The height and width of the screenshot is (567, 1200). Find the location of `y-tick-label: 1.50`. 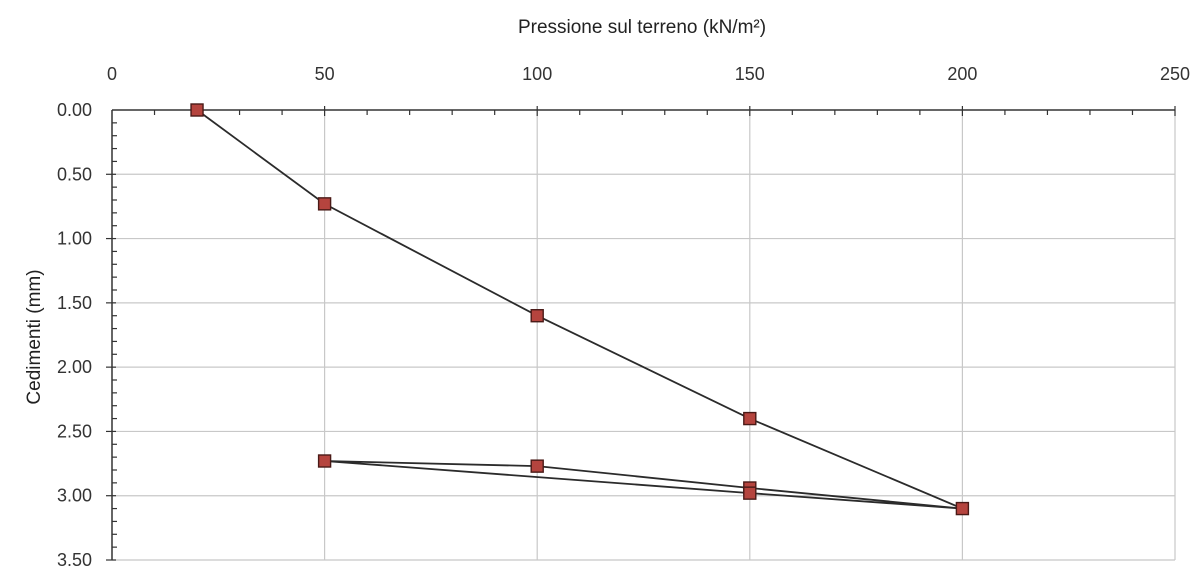

y-tick-label: 1.50 is located at coordinates (74, 303).